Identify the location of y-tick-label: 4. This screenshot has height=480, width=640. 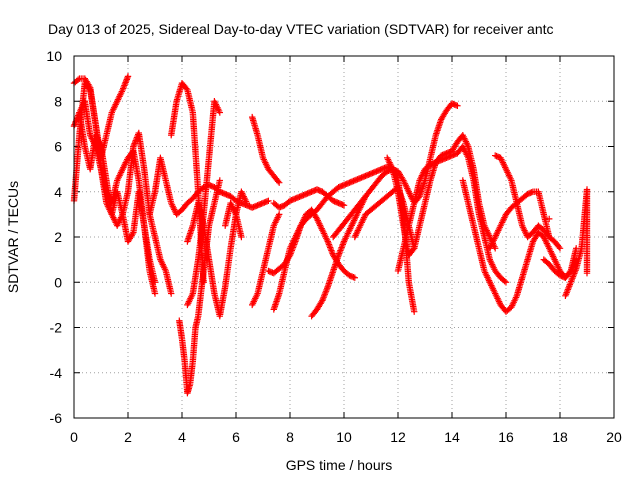
(58, 192).